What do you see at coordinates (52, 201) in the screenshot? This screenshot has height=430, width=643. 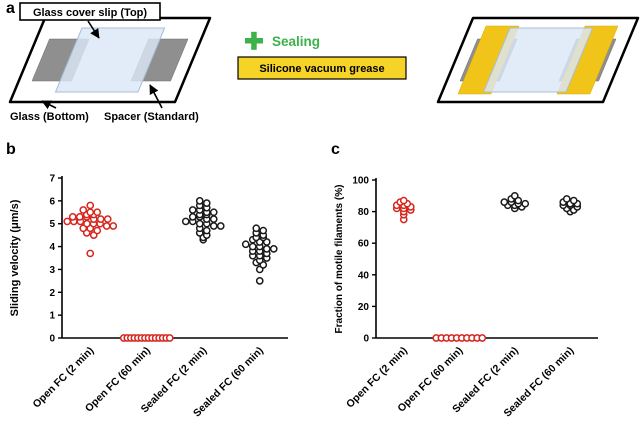 I see `y-tick-label: 6` at bounding box center [52, 201].